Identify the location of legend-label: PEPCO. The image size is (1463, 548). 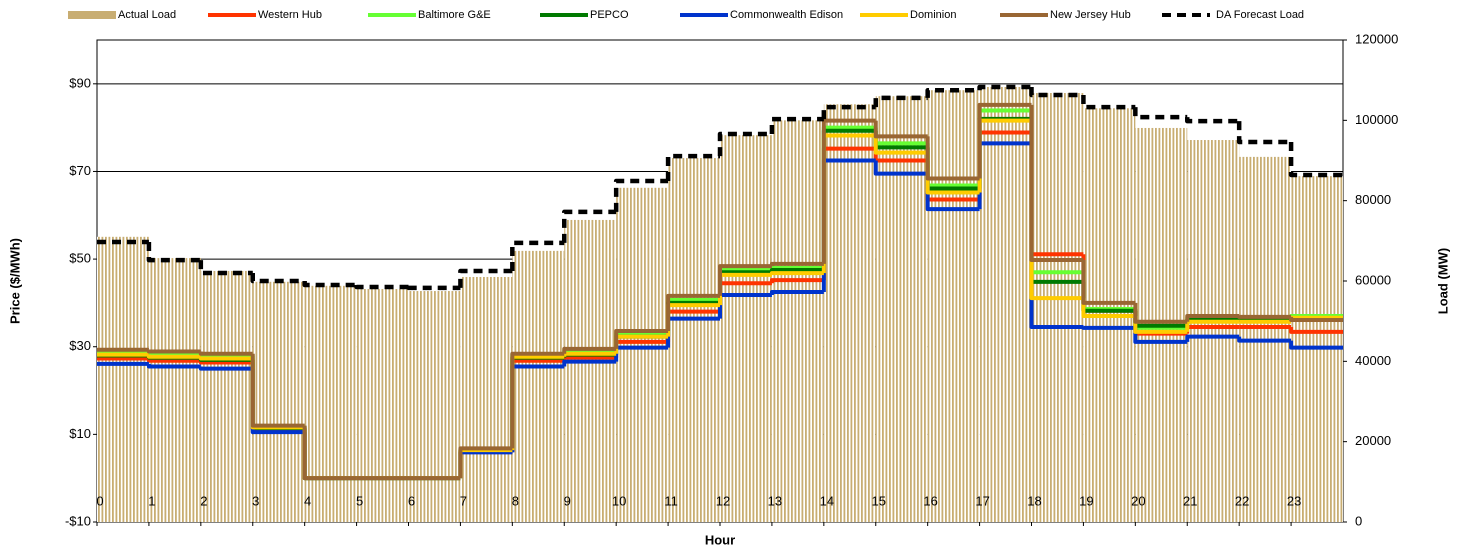
(609, 15).